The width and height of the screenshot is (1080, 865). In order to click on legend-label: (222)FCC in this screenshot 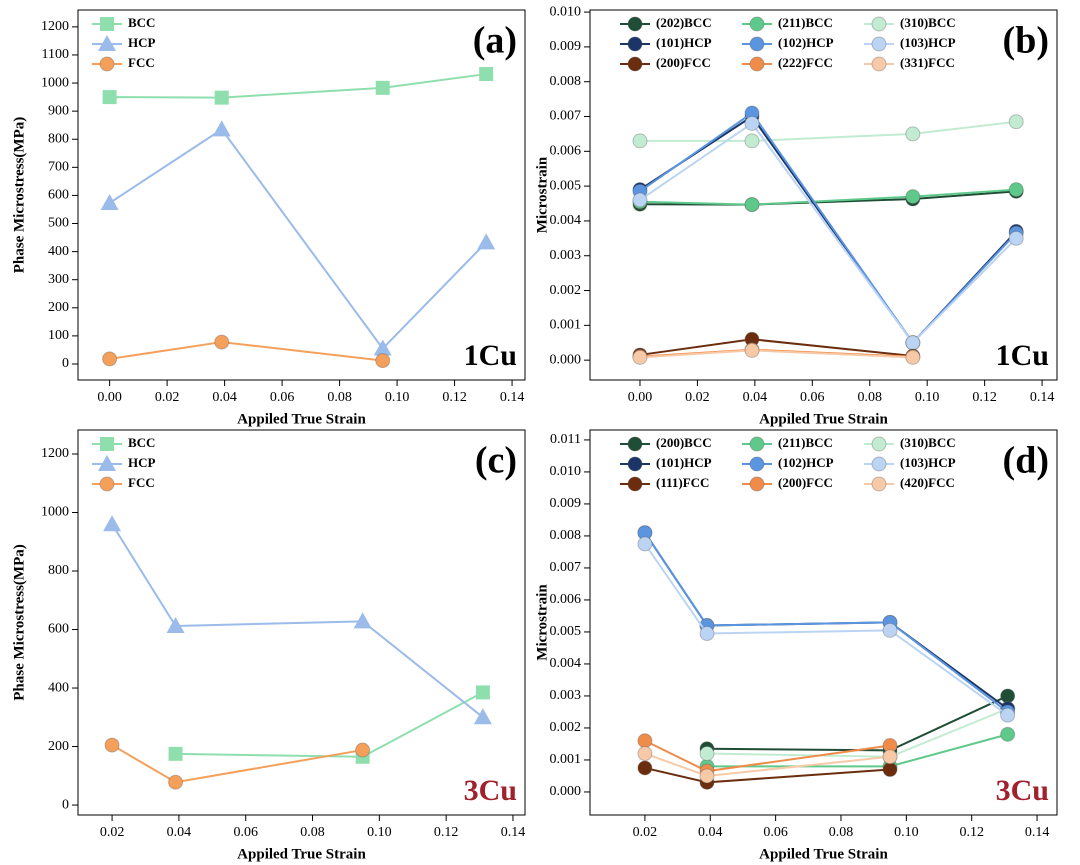, I will do `click(805, 62)`.